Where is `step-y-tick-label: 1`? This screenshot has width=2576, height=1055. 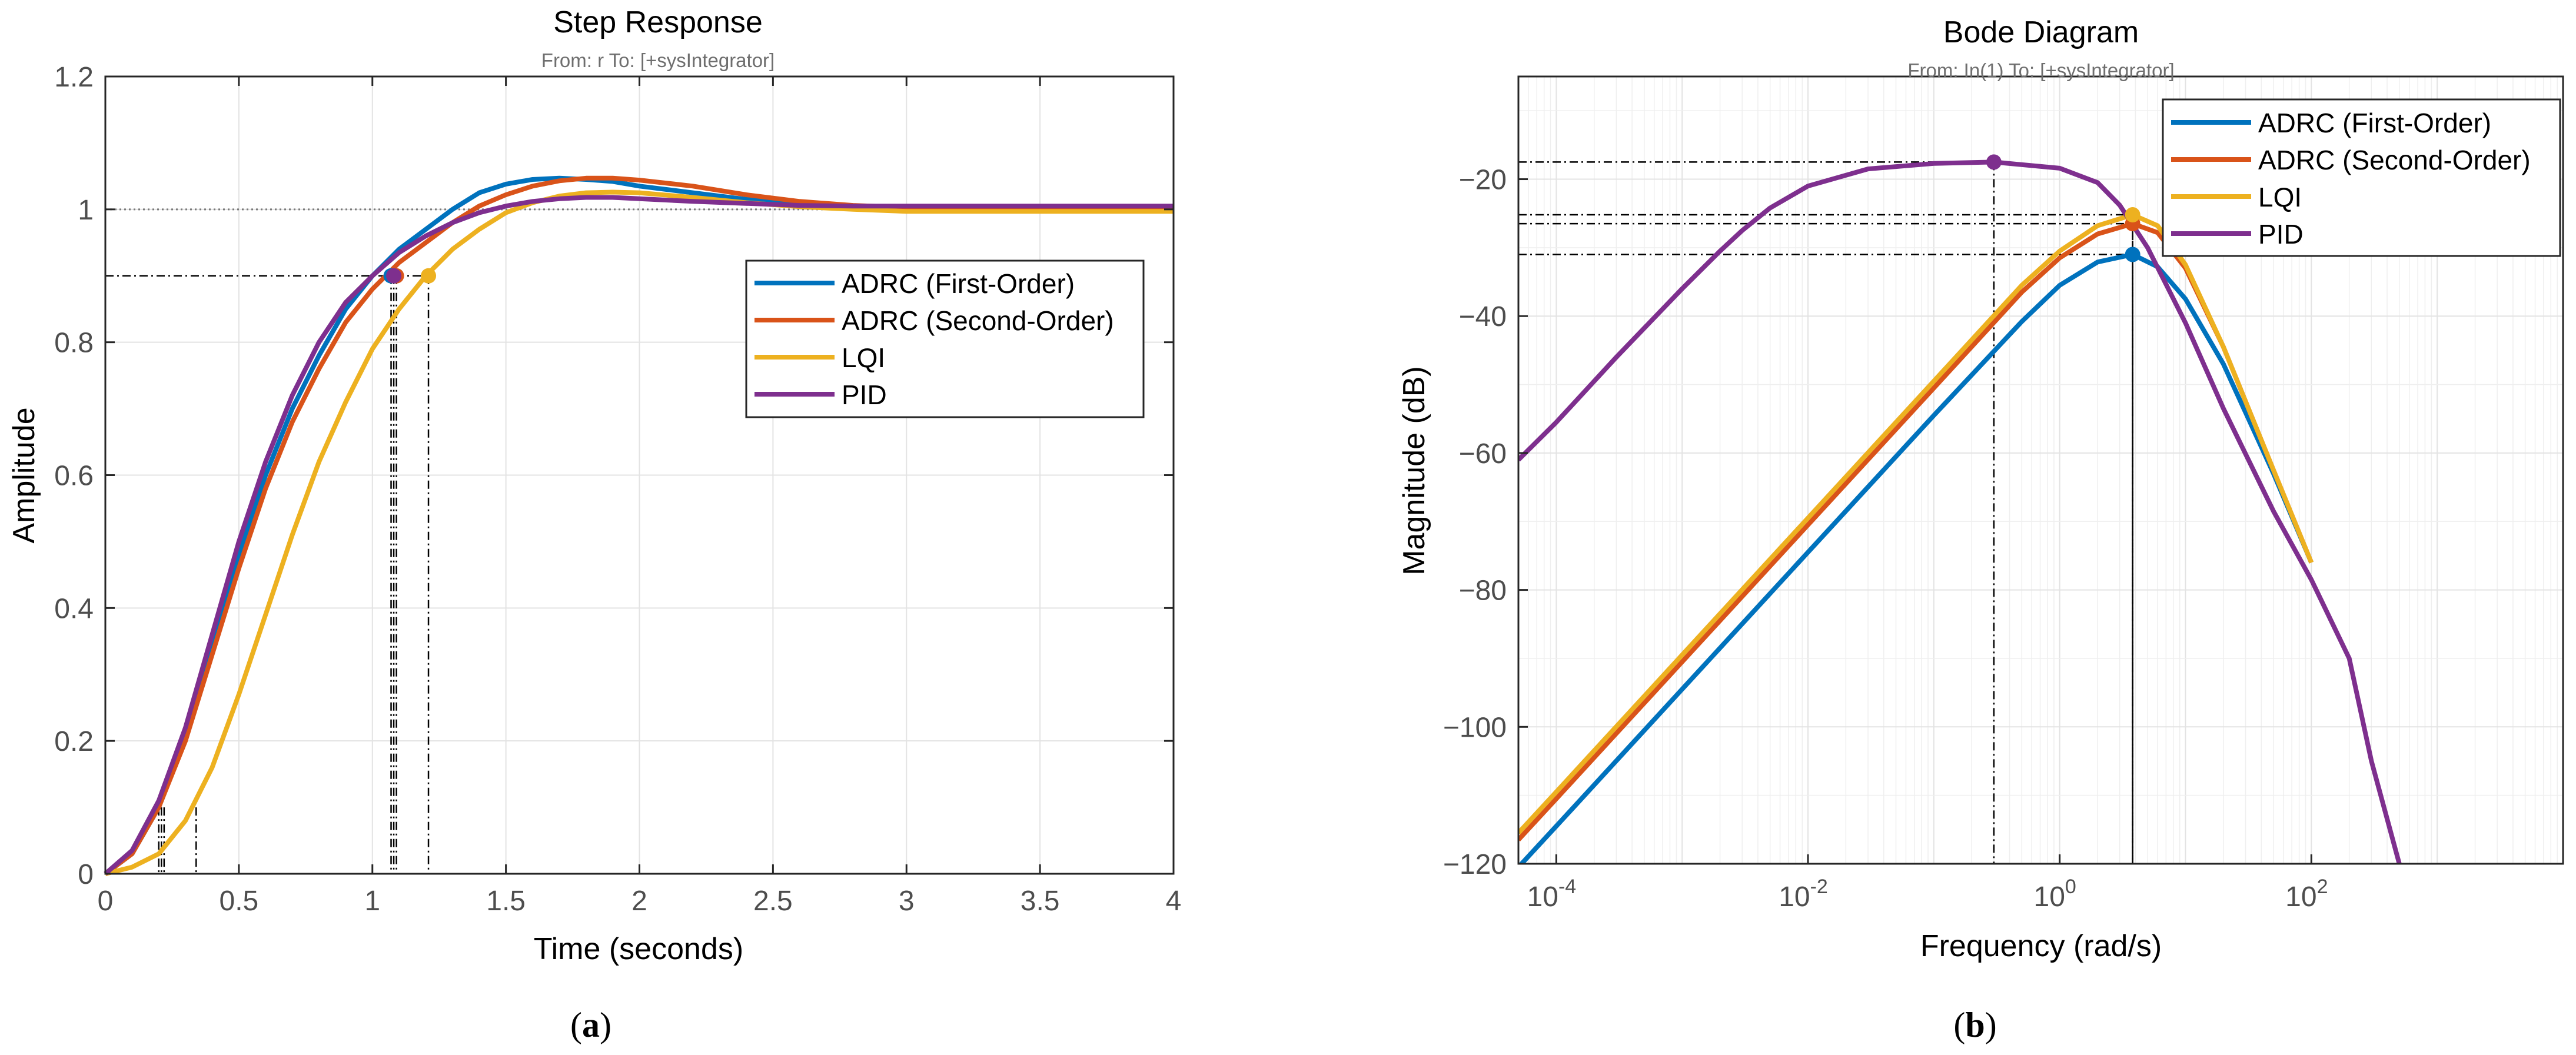
step-y-tick-label: 1 is located at coordinates (86, 210).